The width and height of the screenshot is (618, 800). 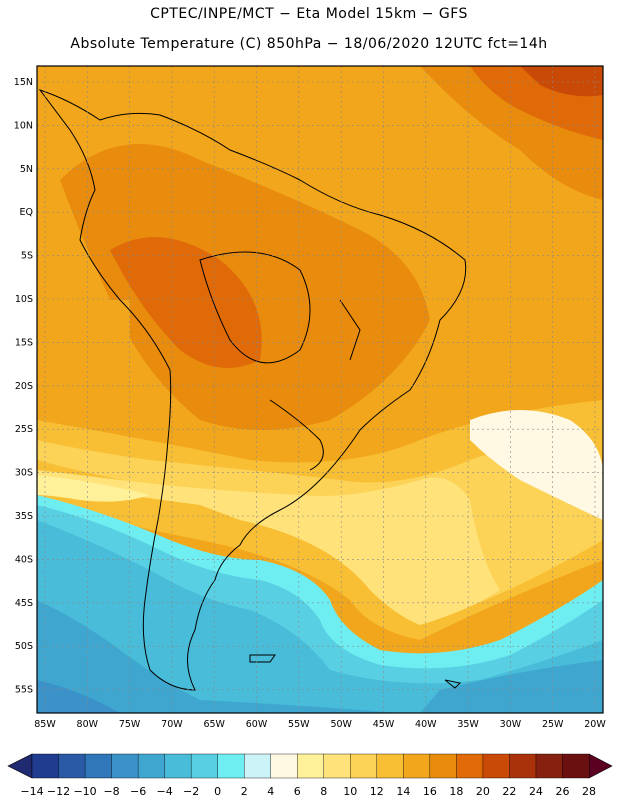 What do you see at coordinates (323, 791) in the screenshot?
I see `colorbar-label: 8` at bounding box center [323, 791].